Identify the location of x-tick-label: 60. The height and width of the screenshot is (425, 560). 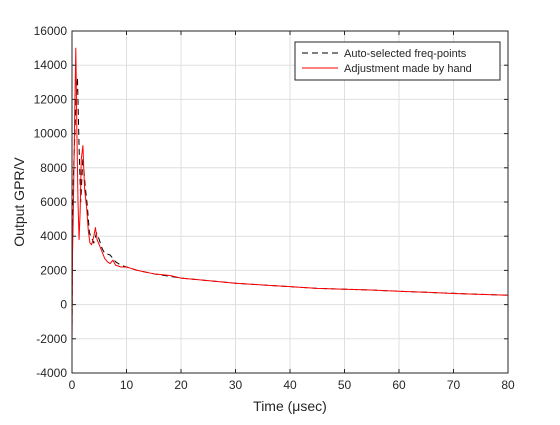
(399, 385).